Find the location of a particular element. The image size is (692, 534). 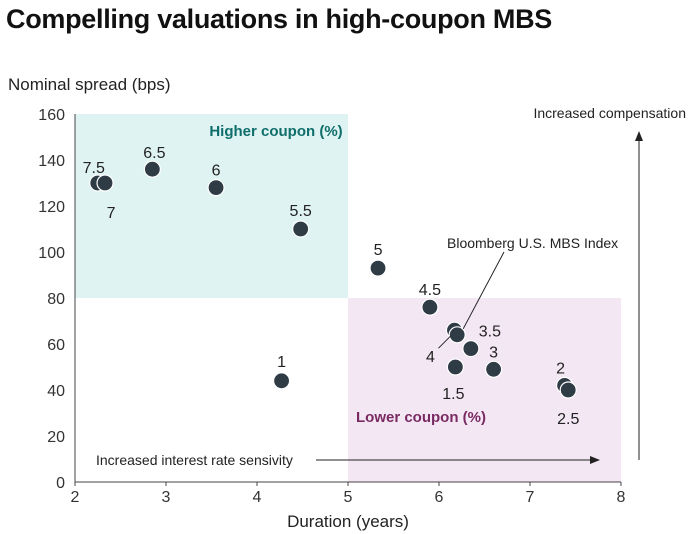

chart-title: Compelling valuations in high-coupon MBS is located at coordinates (279, 19).